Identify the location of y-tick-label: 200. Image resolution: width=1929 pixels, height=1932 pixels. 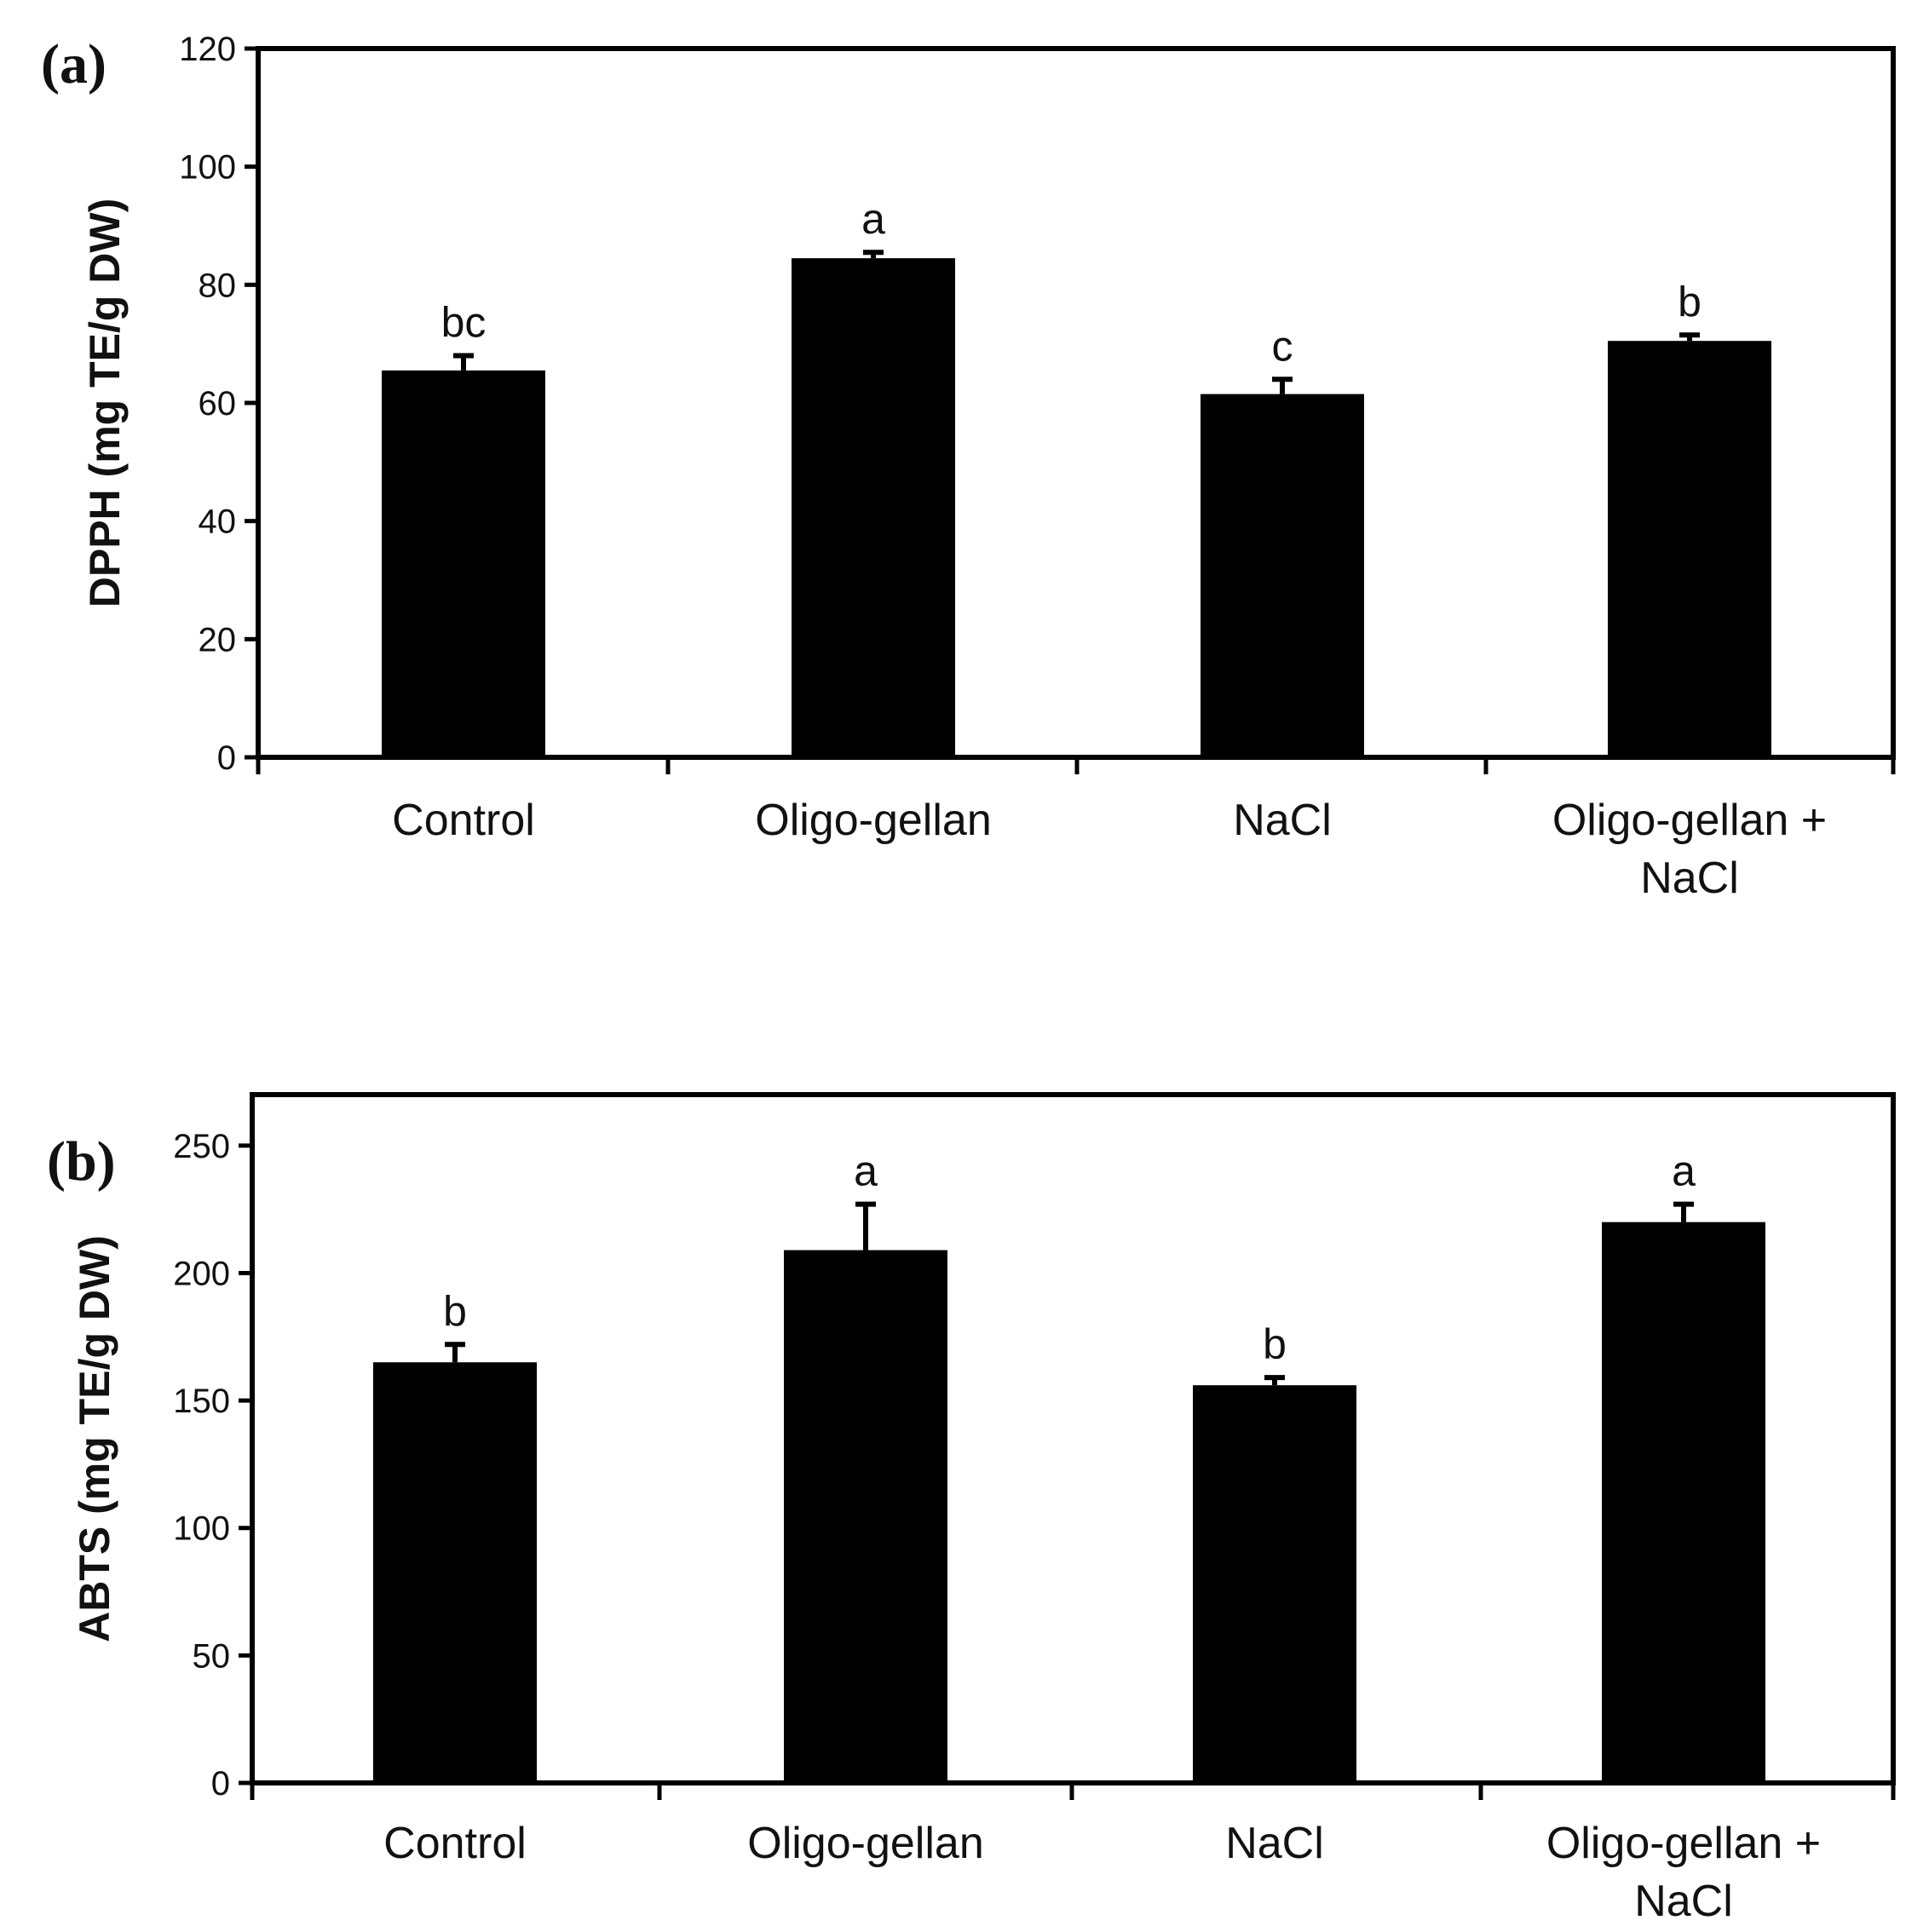
(201, 1273).